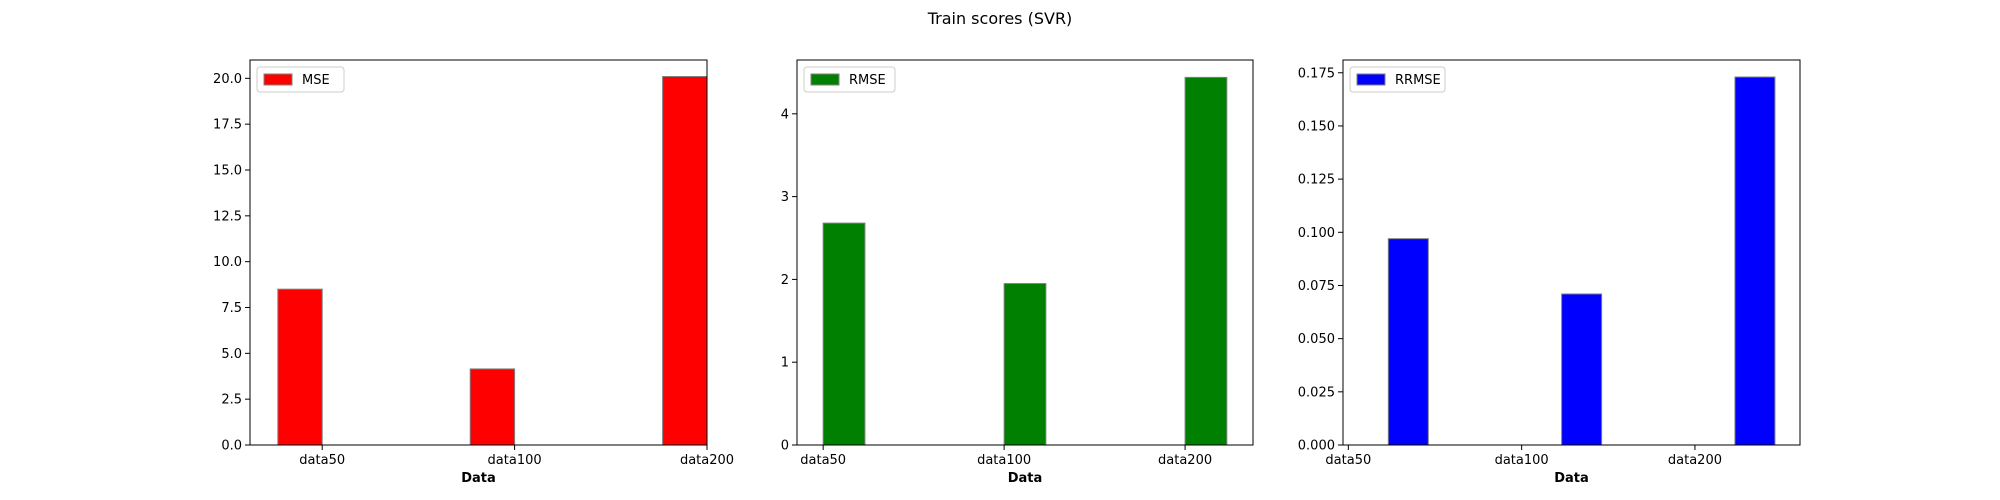 The image size is (2000, 500). Describe the element at coordinates (1316, 73) in the screenshot. I see `y-tick-label: 0.175` at that location.